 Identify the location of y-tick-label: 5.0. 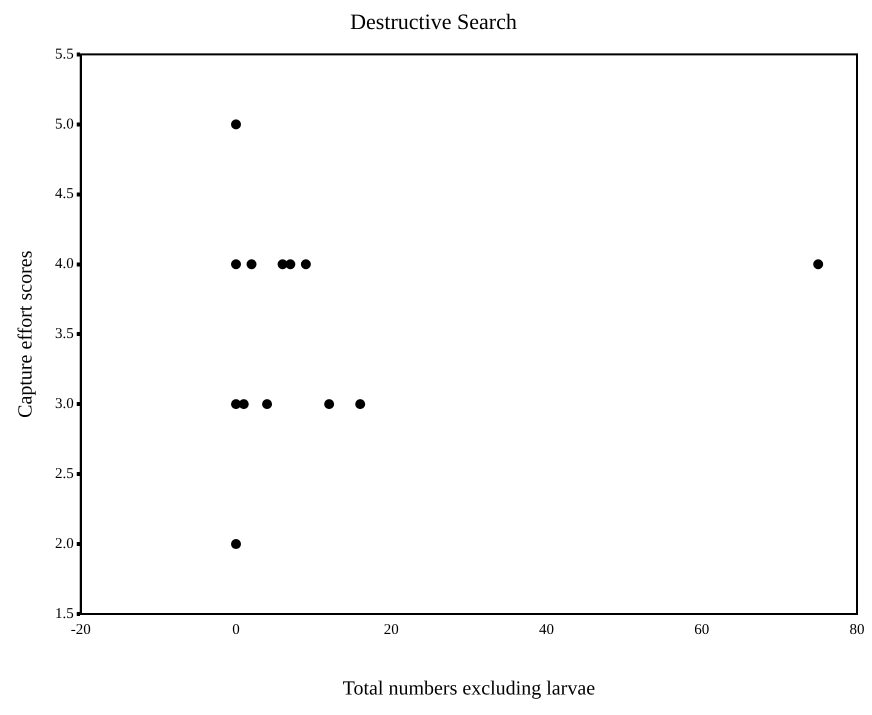
(64, 124).